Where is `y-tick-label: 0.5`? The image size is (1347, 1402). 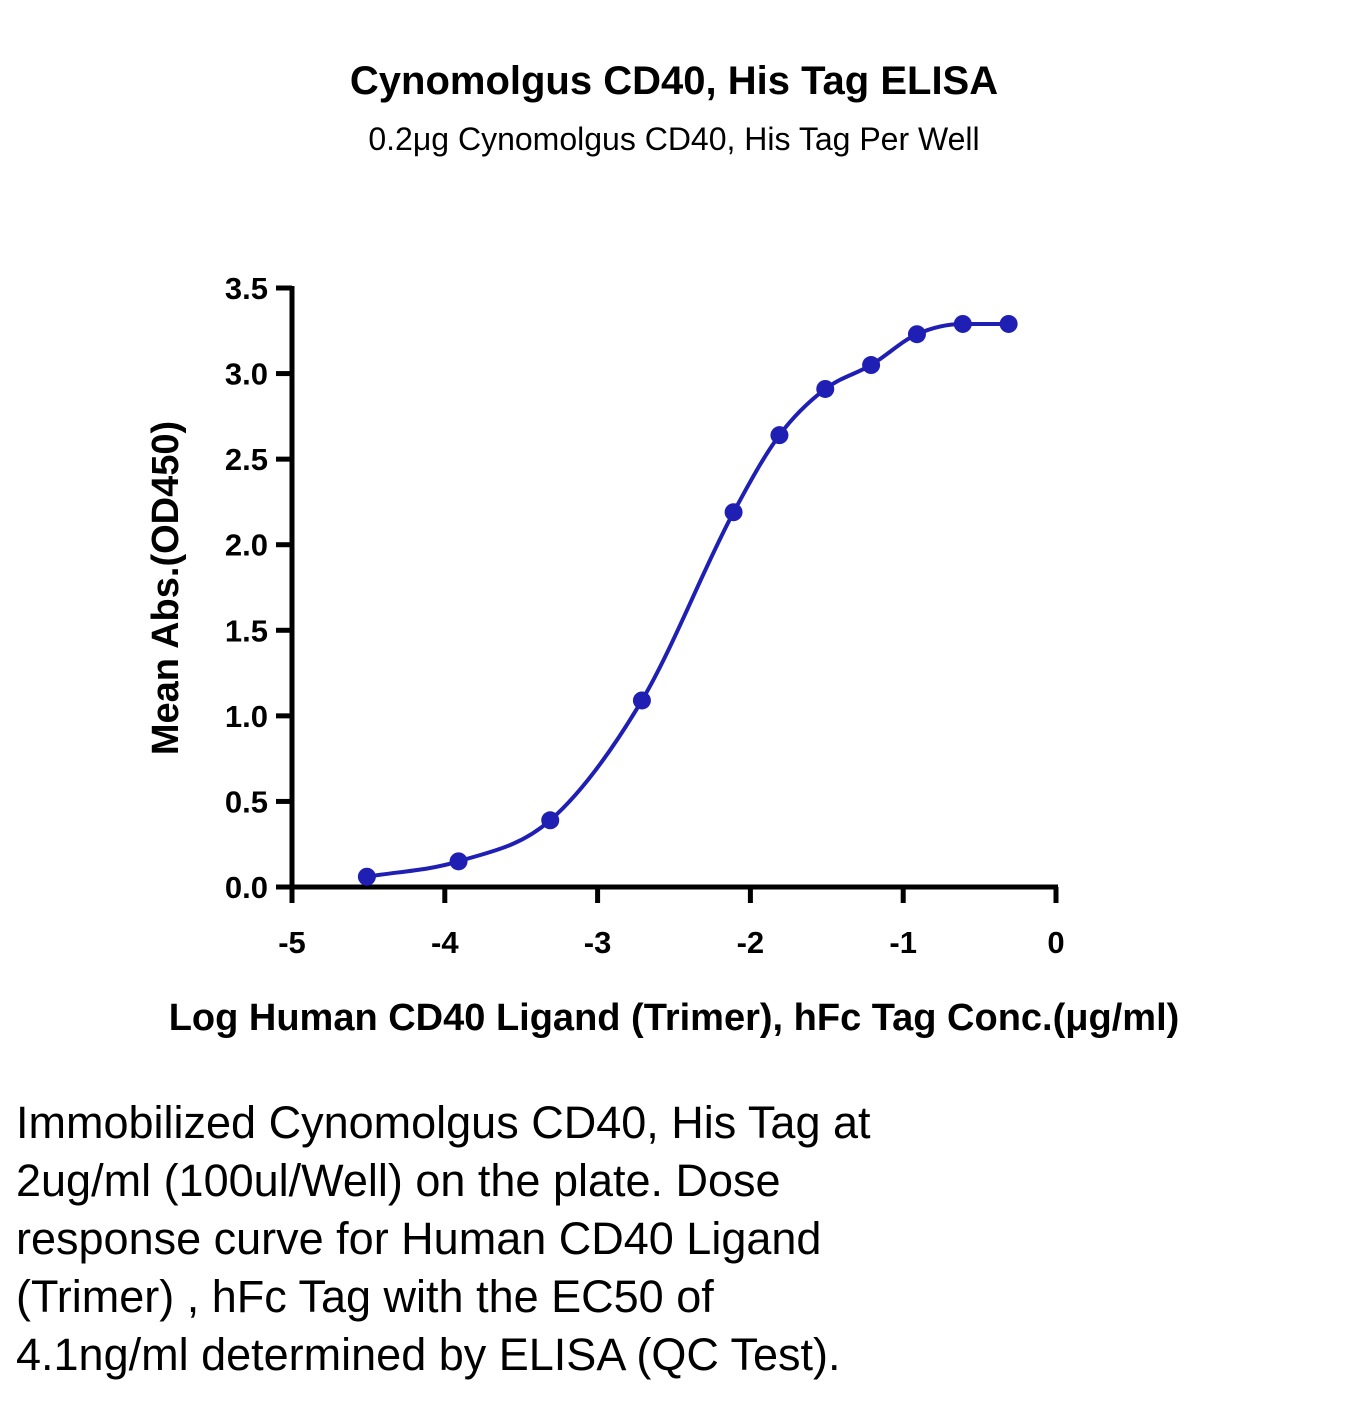 y-tick-label: 0.5 is located at coordinates (246, 801).